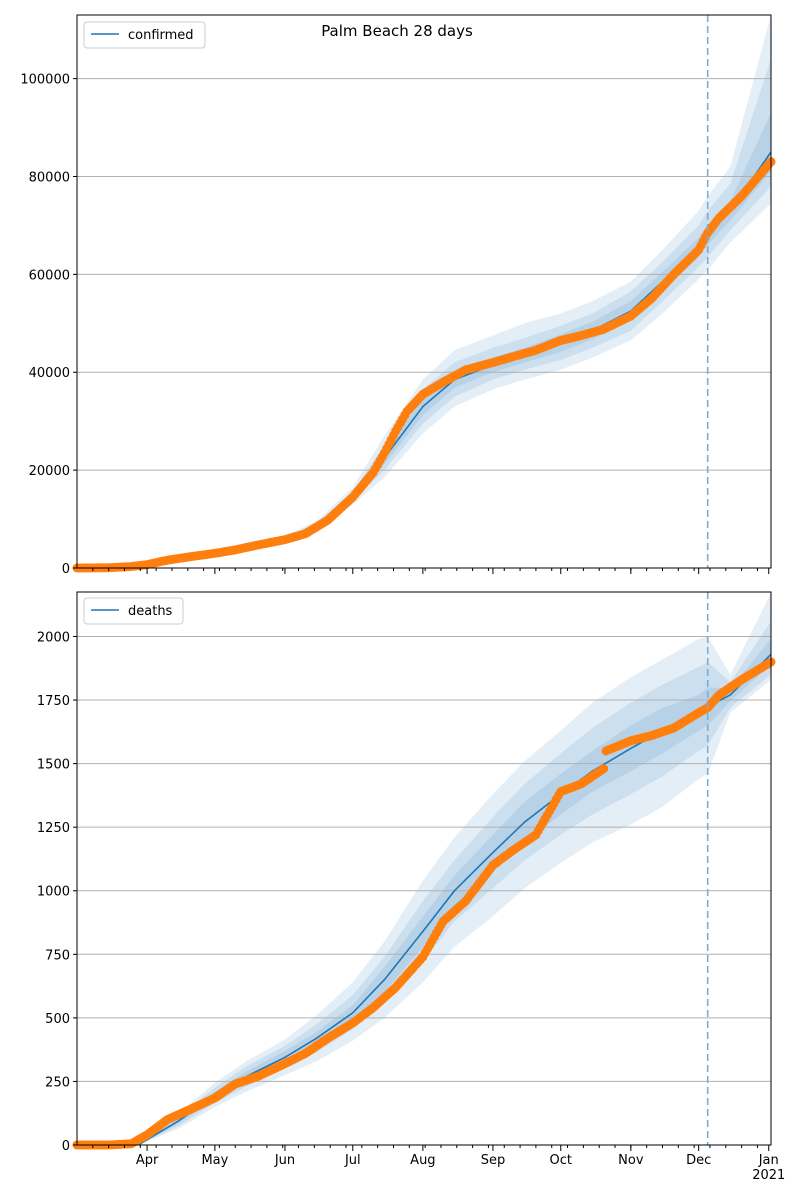 Image resolution: width=800 pixels, height=1200 pixels. What do you see at coordinates (49, 275) in the screenshot?
I see `confirmed-y-tick-label: 60000` at bounding box center [49, 275].